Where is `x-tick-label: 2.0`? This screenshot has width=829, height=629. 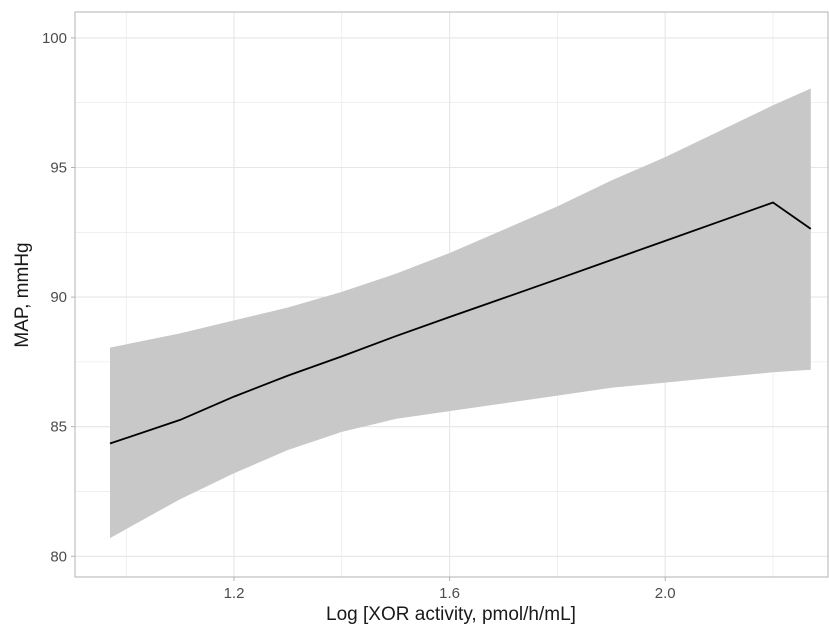 x-tick-label: 2.0 is located at coordinates (665, 593).